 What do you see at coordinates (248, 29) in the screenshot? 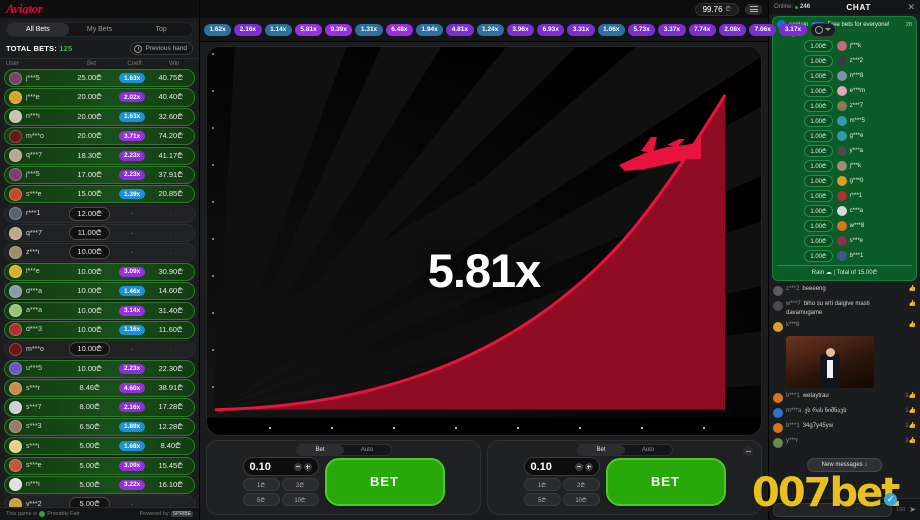
I see `history-chip: 2.16x` at bounding box center [248, 29].